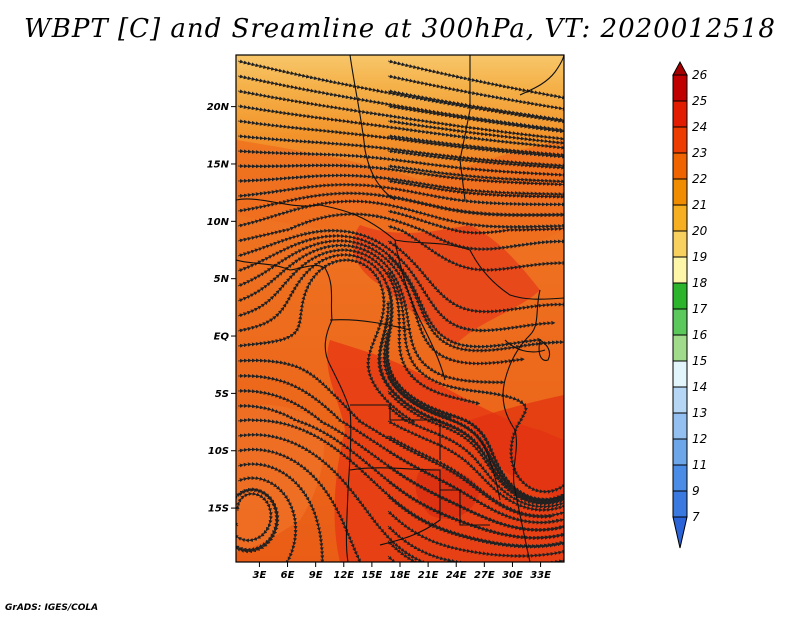  What do you see at coordinates (222, 279) in the screenshot?
I see `lat-label: 5N` at bounding box center [222, 279].